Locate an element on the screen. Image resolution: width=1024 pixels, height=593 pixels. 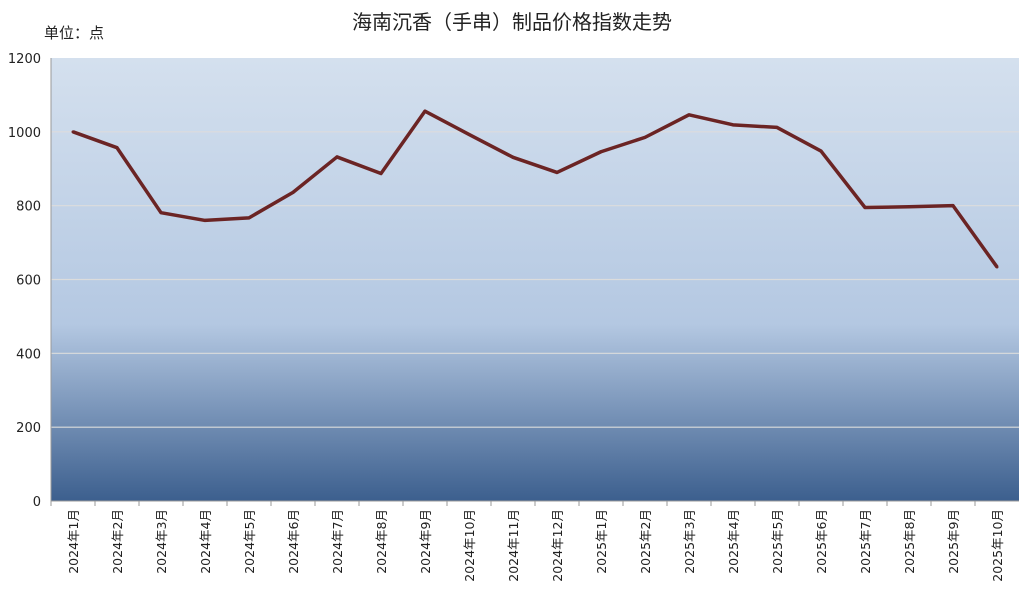
x-tick-label: 2024年6月 is located at coordinates (293, 541).